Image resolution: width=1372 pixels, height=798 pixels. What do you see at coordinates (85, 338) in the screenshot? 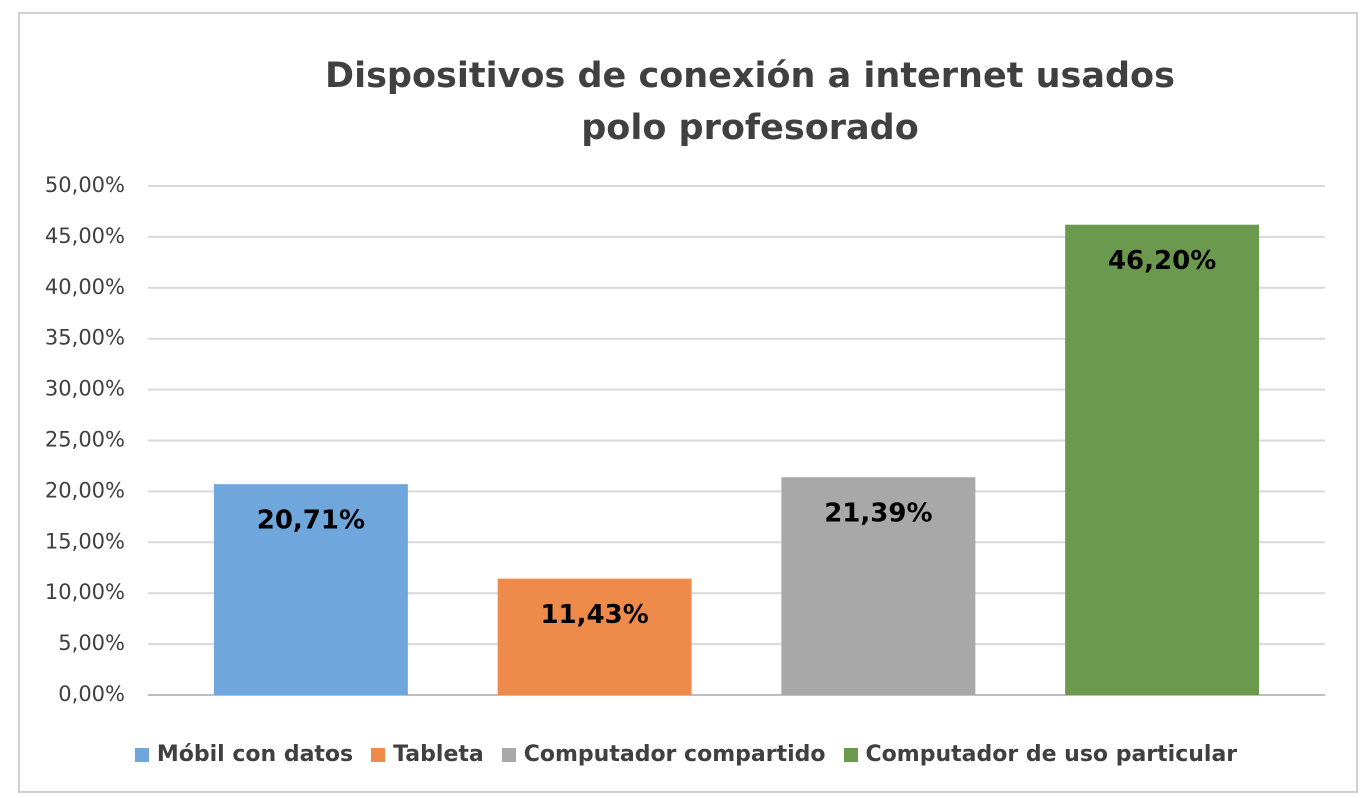
I see `y-tick-label: 35,00%` at bounding box center [85, 338].